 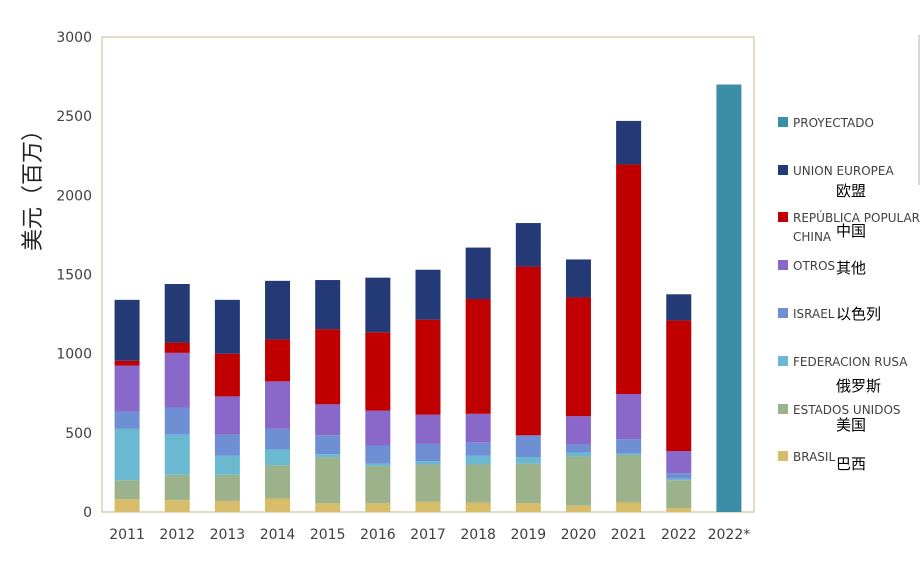 I want to click on bar-segment-proyectado-2022p, so click(x=729, y=298).